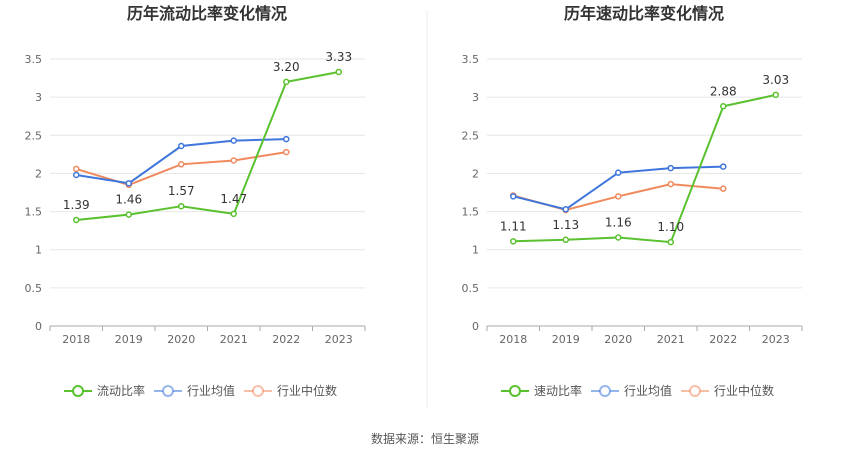  Describe the element at coordinates (775, 80) in the screenshot. I see `data-label: 3.03` at that location.